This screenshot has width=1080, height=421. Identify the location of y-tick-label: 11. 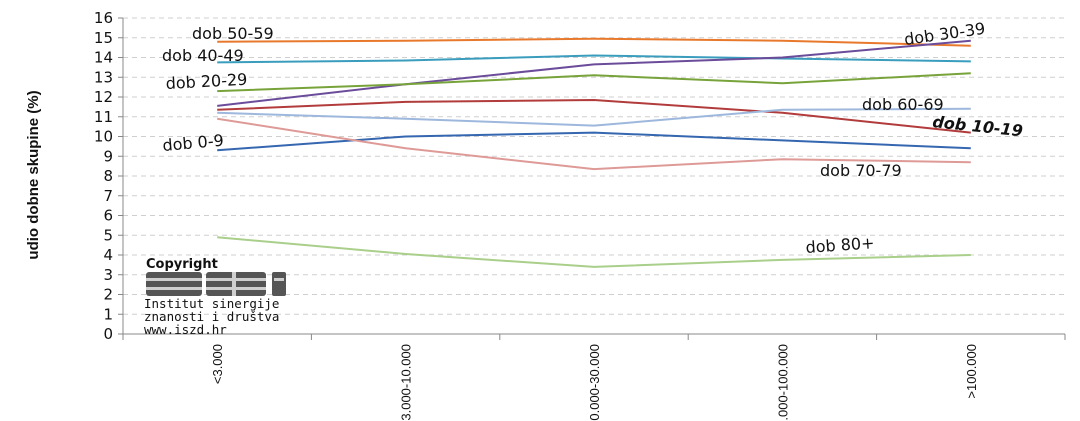
(103, 117).